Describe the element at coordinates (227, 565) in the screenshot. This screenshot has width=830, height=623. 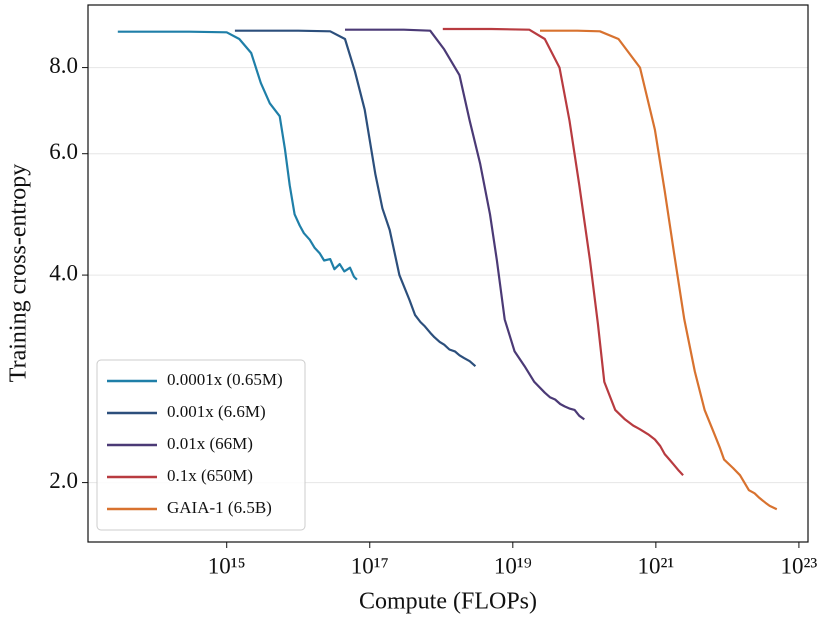
I see `x-tick-label: 10¹⁵` at that location.